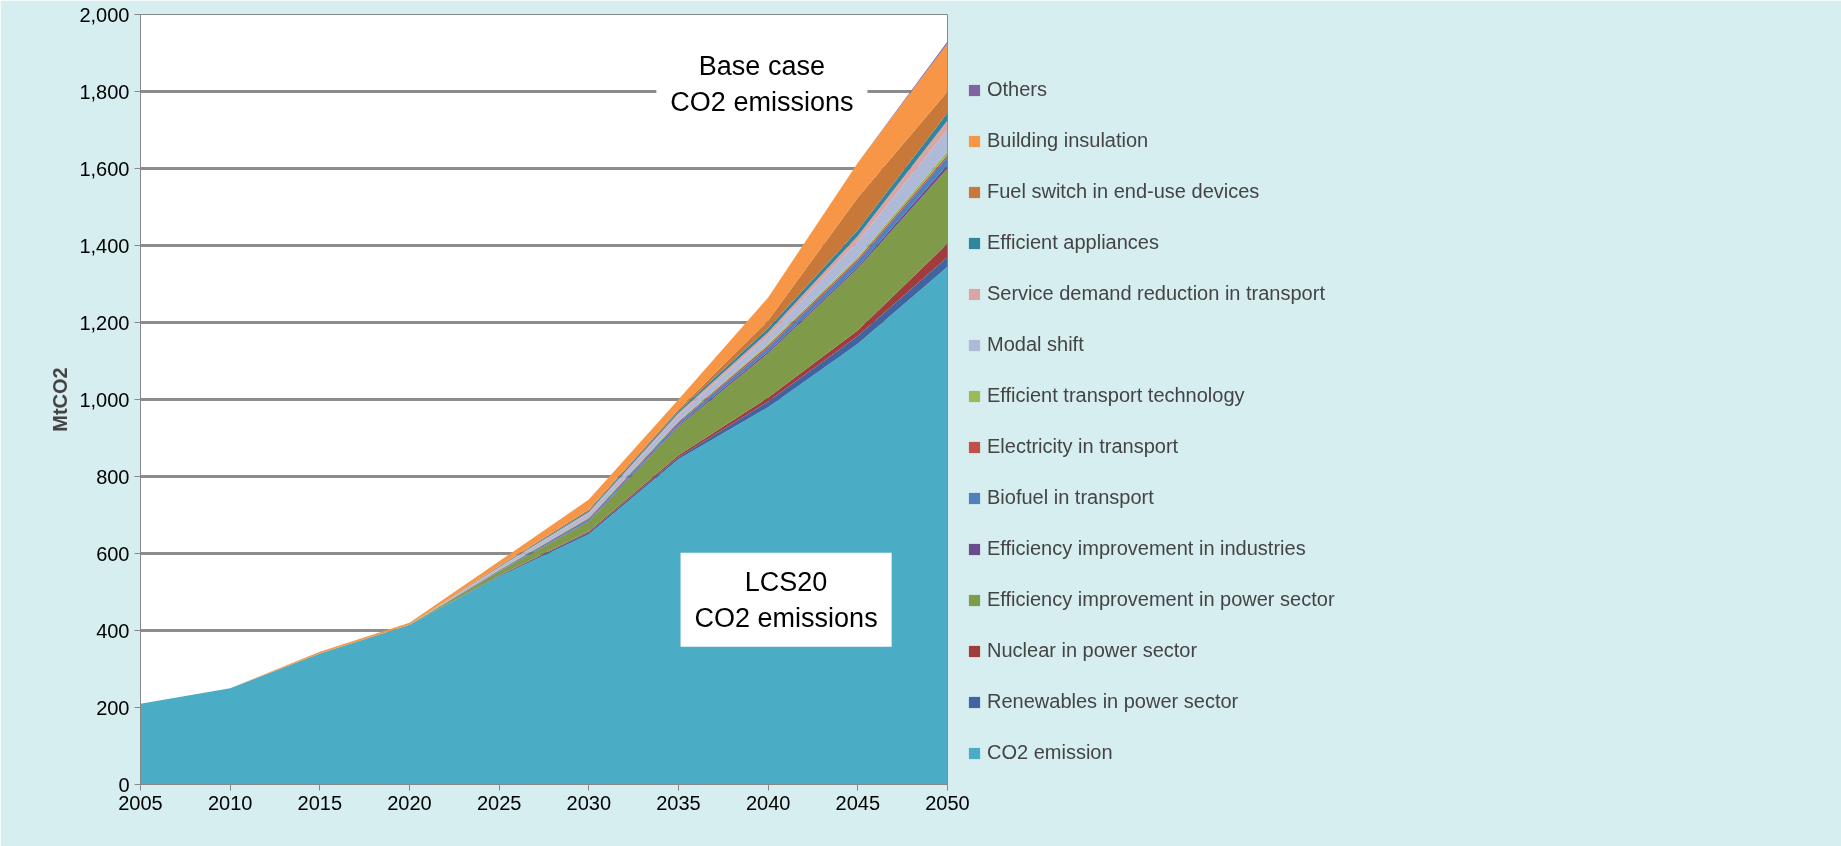 This screenshot has width=1841, height=846. I want to click on legend-label: Biofuel in transport, so click(1070, 497).